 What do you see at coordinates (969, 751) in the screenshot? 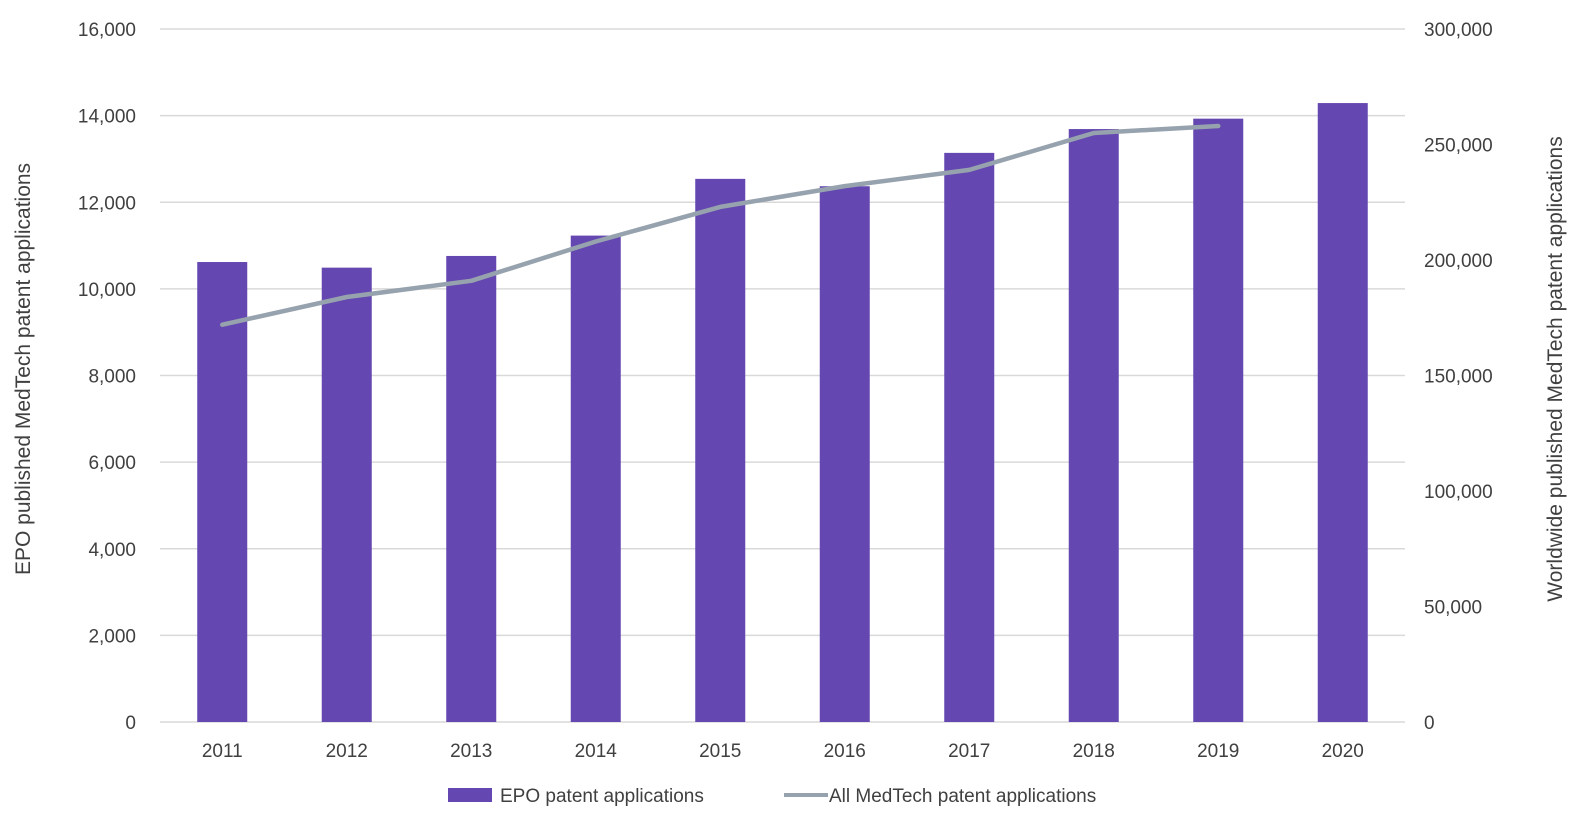
I see `x-tick-label: 2017` at bounding box center [969, 751].